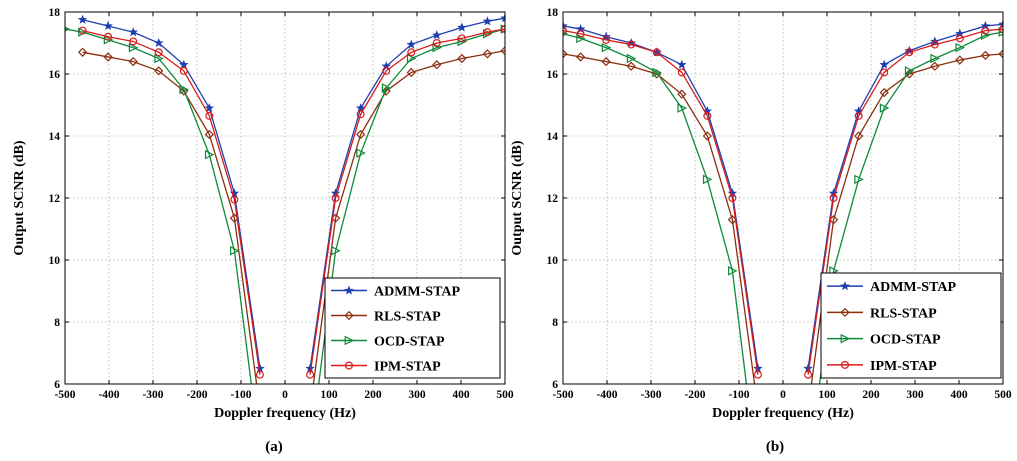 The width and height of the screenshot is (1017, 461). I want to click on legend: ADMM-STAP RLS-STAP OCD-STAP IPM-STAP, so click(412, 328).